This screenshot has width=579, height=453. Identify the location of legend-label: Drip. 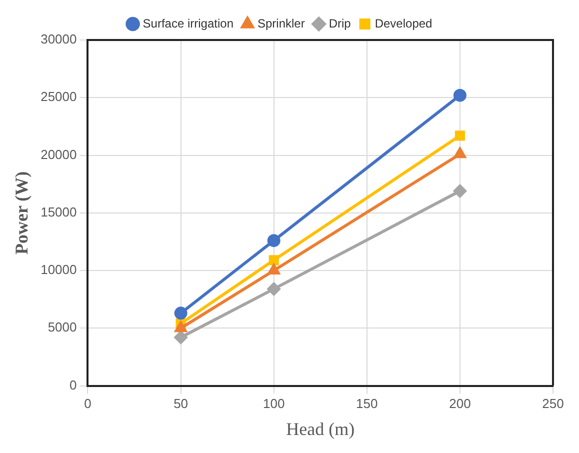
(340, 23).